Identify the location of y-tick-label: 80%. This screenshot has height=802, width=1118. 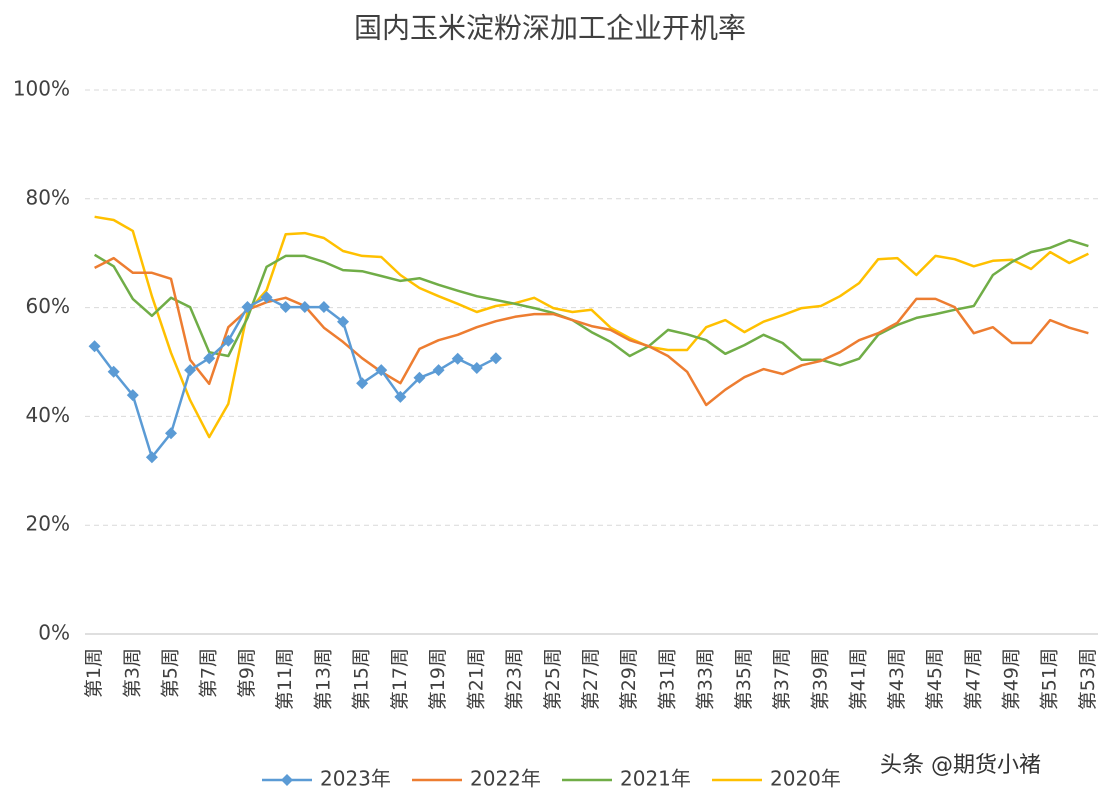
(48, 197).